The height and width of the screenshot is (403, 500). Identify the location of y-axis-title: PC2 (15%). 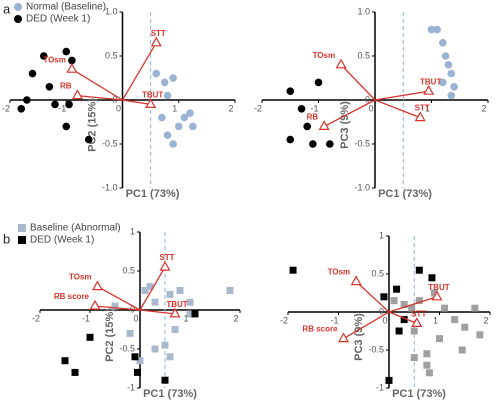
(92, 125).